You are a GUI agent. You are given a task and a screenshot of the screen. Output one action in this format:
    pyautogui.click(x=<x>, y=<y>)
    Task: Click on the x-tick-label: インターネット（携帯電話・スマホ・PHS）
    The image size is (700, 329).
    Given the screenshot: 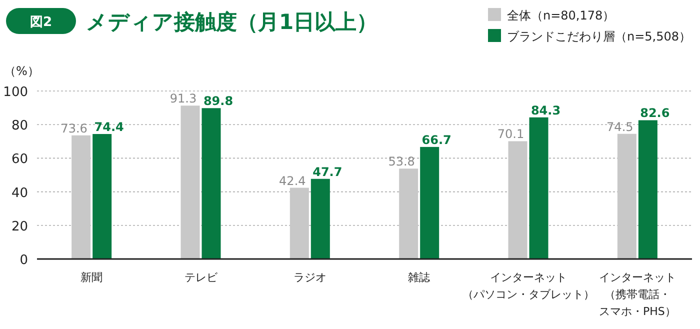 What is the action you would take?
    pyautogui.click(x=637, y=294)
    